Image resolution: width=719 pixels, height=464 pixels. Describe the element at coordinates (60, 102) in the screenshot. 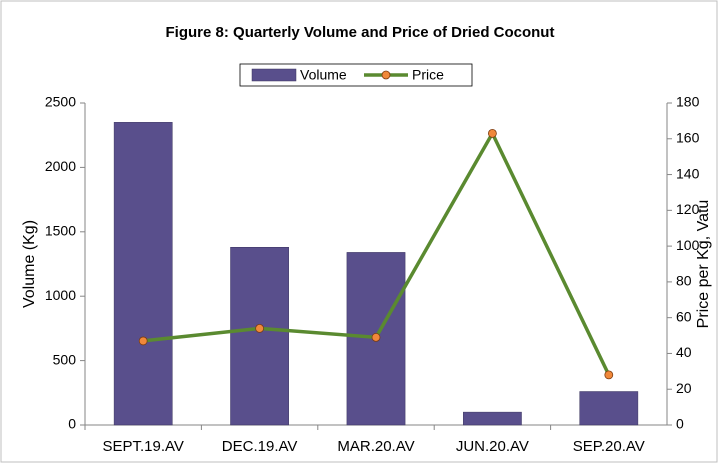

I see `y-tick-label: 2500` at that location.